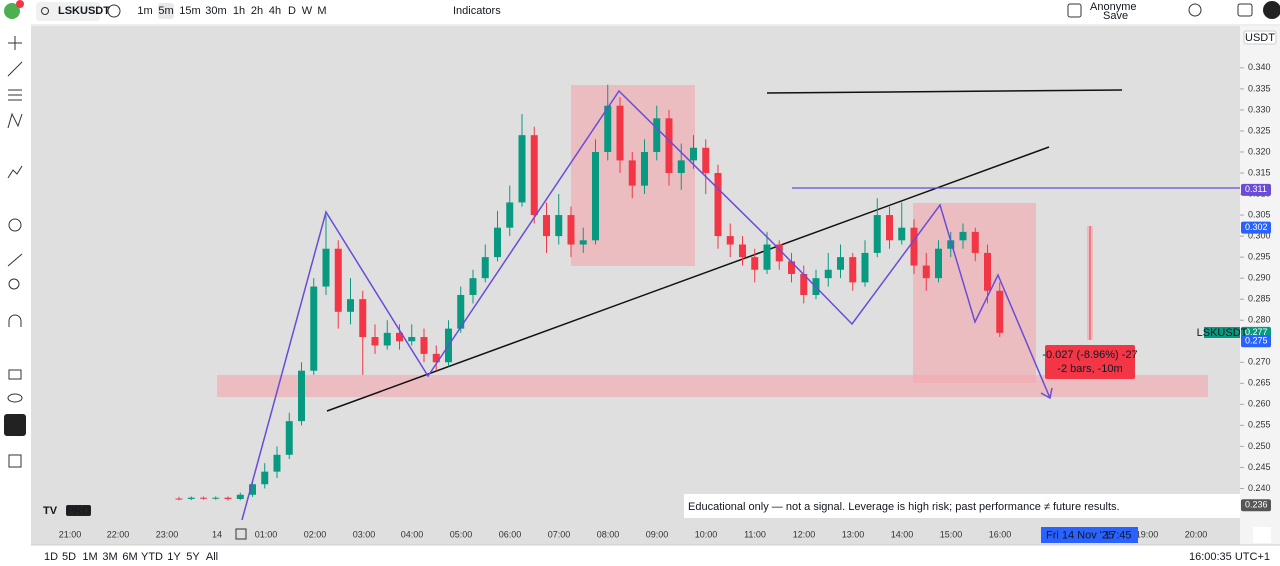  What do you see at coordinates (477, 11) in the screenshot?
I see `indicators-button: Indicators` at bounding box center [477, 11].